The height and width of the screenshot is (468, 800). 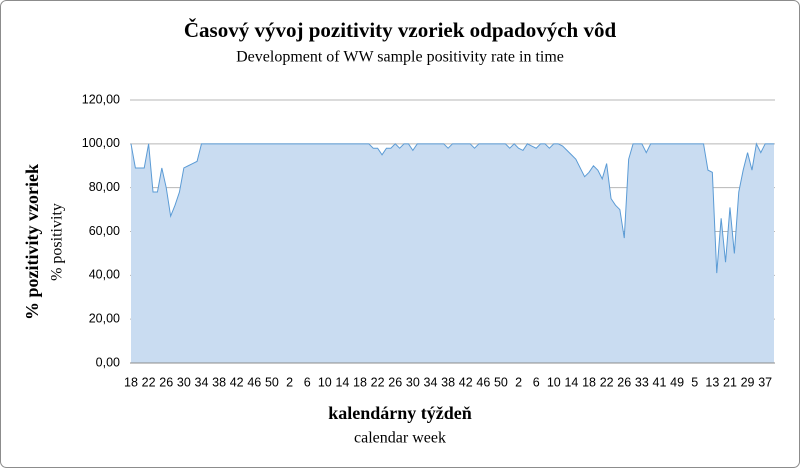 I want to click on x-tick-label: 21, so click(x=730, y=382).